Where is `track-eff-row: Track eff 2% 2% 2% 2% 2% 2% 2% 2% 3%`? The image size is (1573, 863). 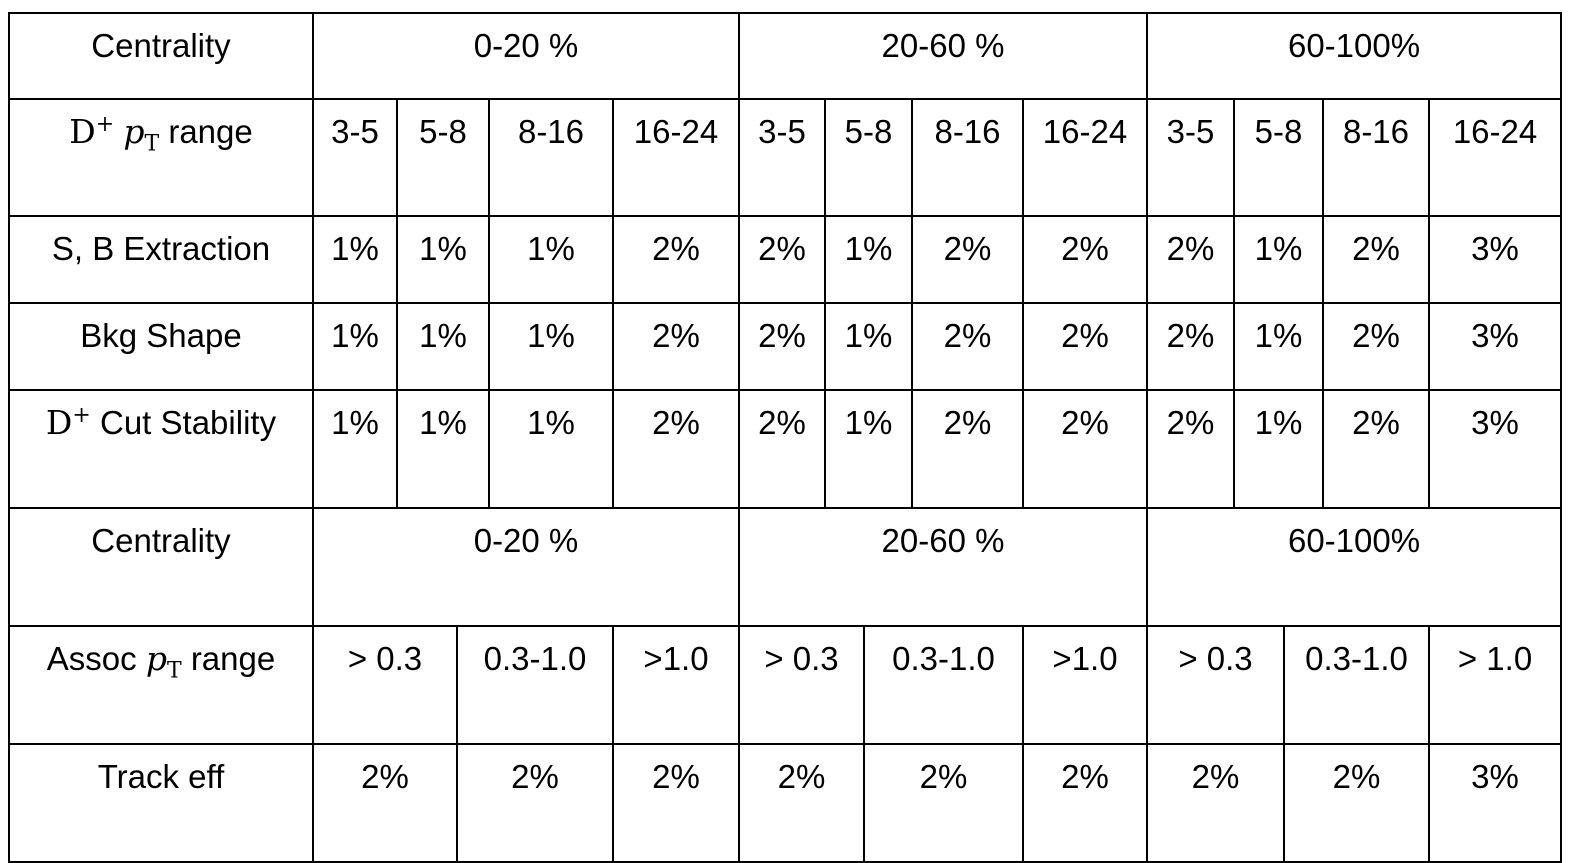 track-eff-row: Track eff 2% 2% 2% 2% 2% 2% 2% 2% 3% is located at coordinates (785, 803).